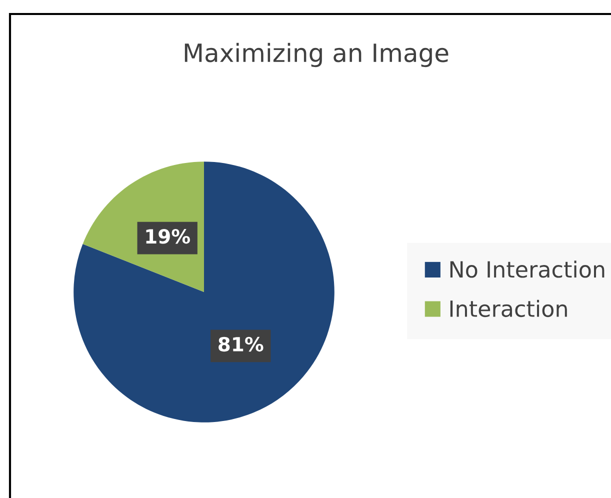  Describe the element at coordinates (508, 309) in the screenshot. I see `legend-label: Interaction` at that location.